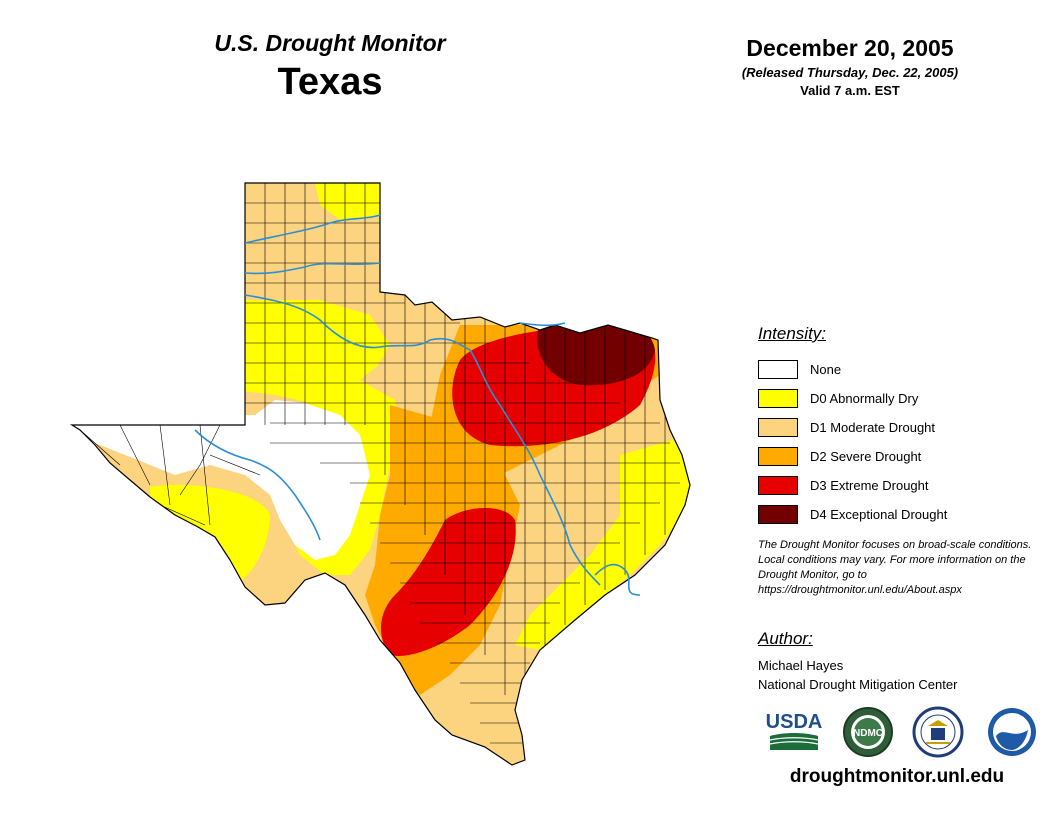 Image resolution: width=1056 pixels, height=816 pixels. What do you see at coordinates (312, 352) in the screenshot?
I see `d0-west-zone` at bounding box center [312, 352].